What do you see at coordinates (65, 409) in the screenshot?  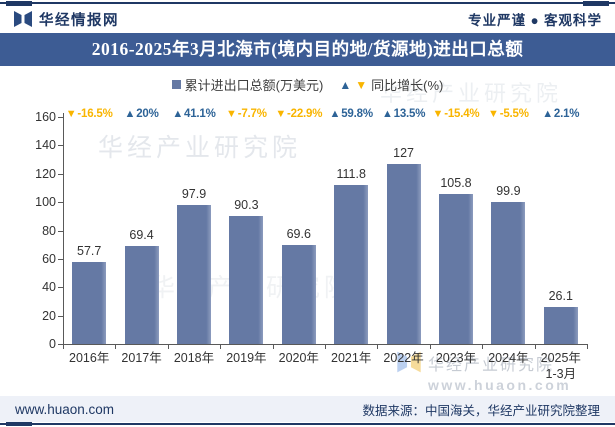 I see `footer-site-link: www.huaon.com` at bounding box center [65, 409].